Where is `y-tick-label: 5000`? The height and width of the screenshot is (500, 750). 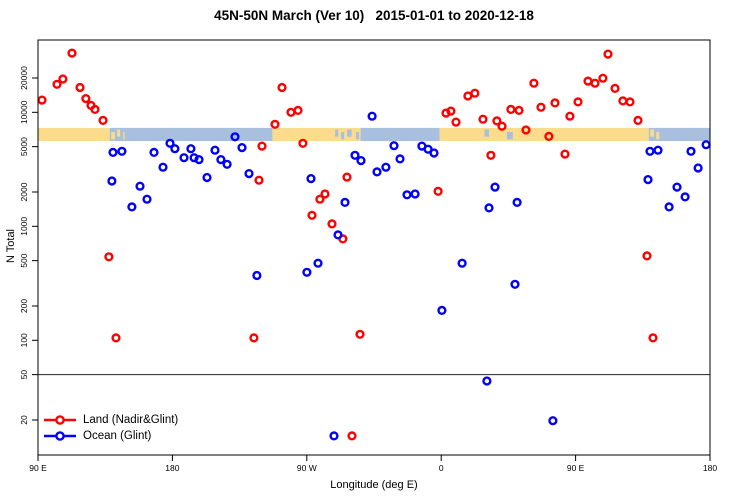 y-tick-label: 5000 is located at coordinates (24, 146).